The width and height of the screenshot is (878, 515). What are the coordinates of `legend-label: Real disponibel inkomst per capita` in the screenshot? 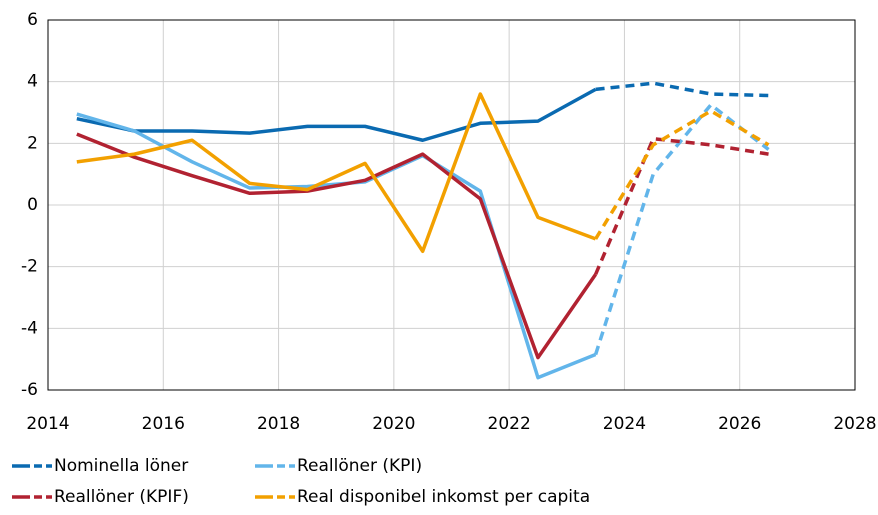 It's located at (443, 497).